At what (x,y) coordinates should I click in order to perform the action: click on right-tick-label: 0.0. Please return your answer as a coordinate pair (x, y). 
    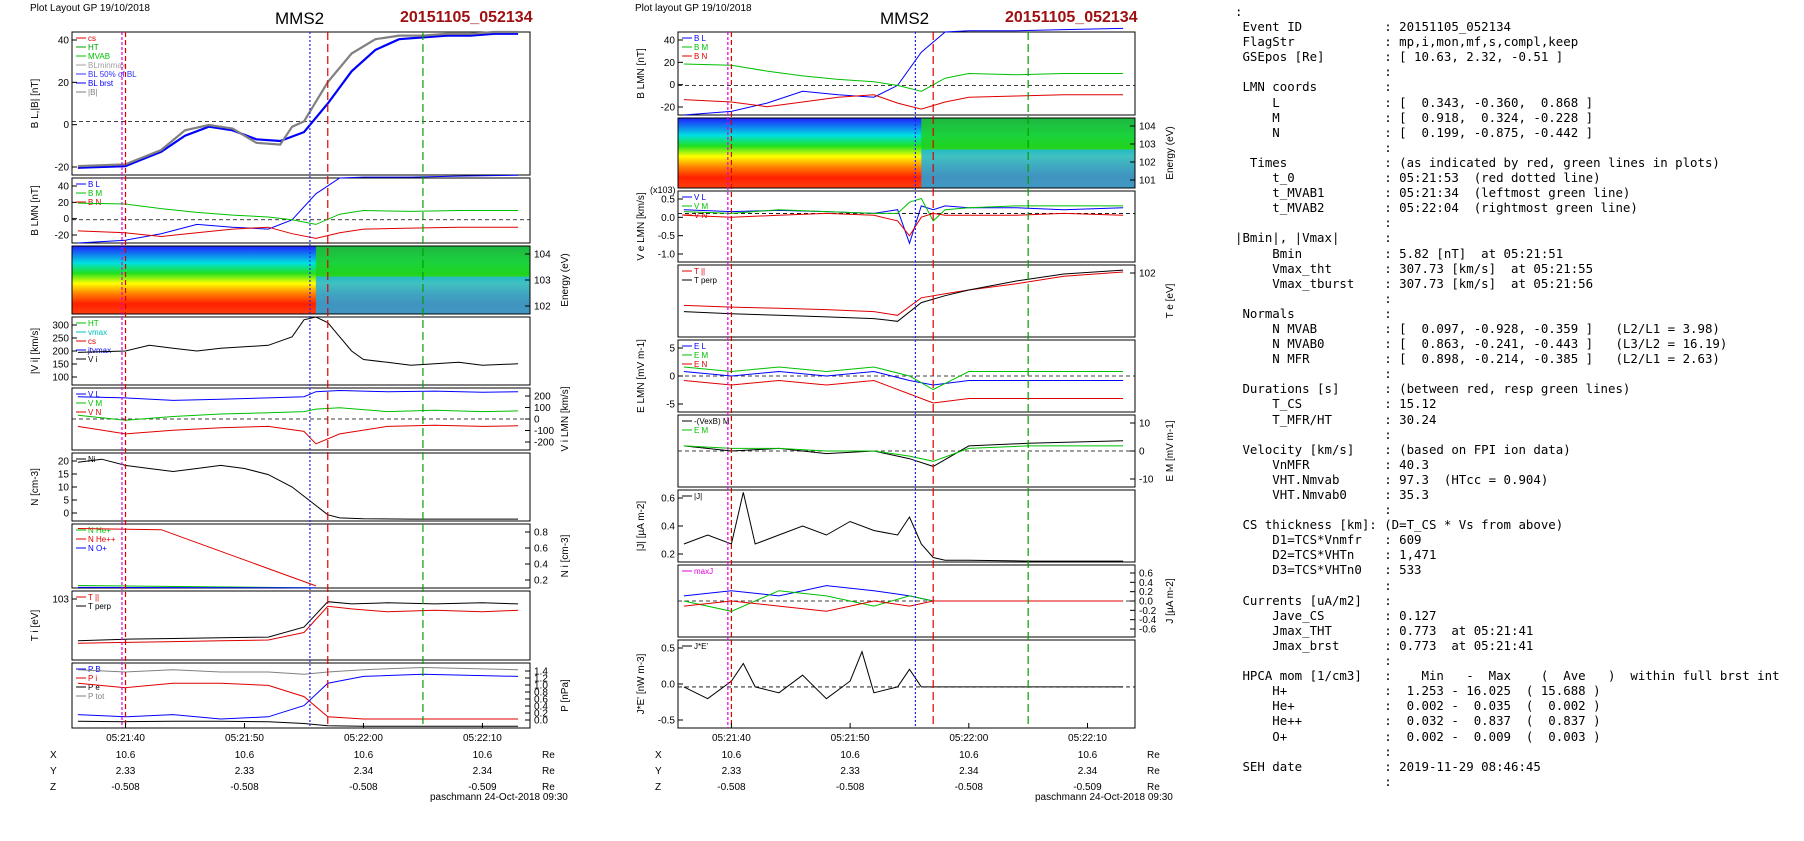
    Looking at the image, I should click on (541, 721).